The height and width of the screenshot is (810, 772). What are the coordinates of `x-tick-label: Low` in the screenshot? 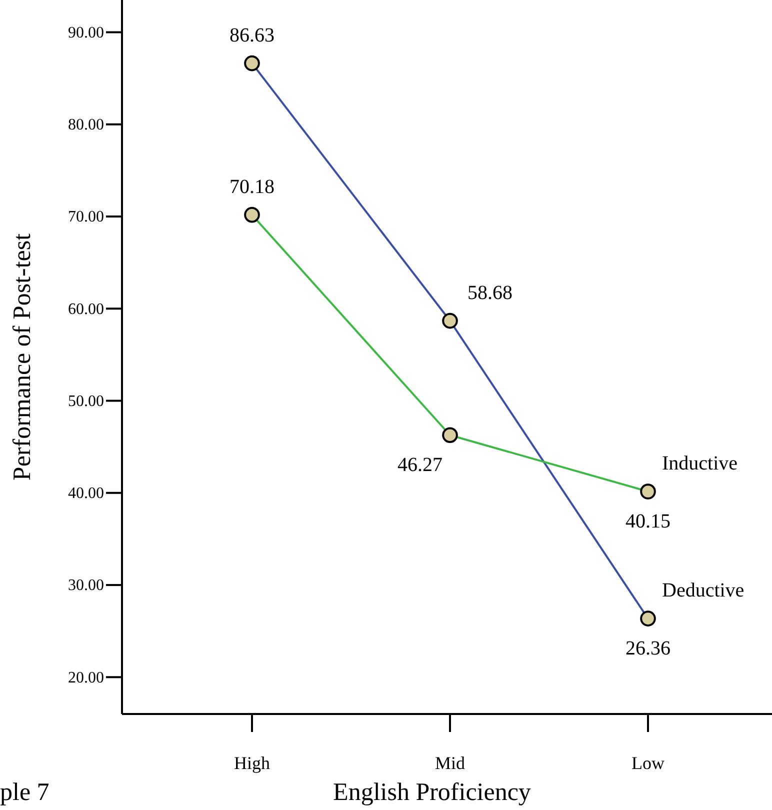 It's located at (648, 763).